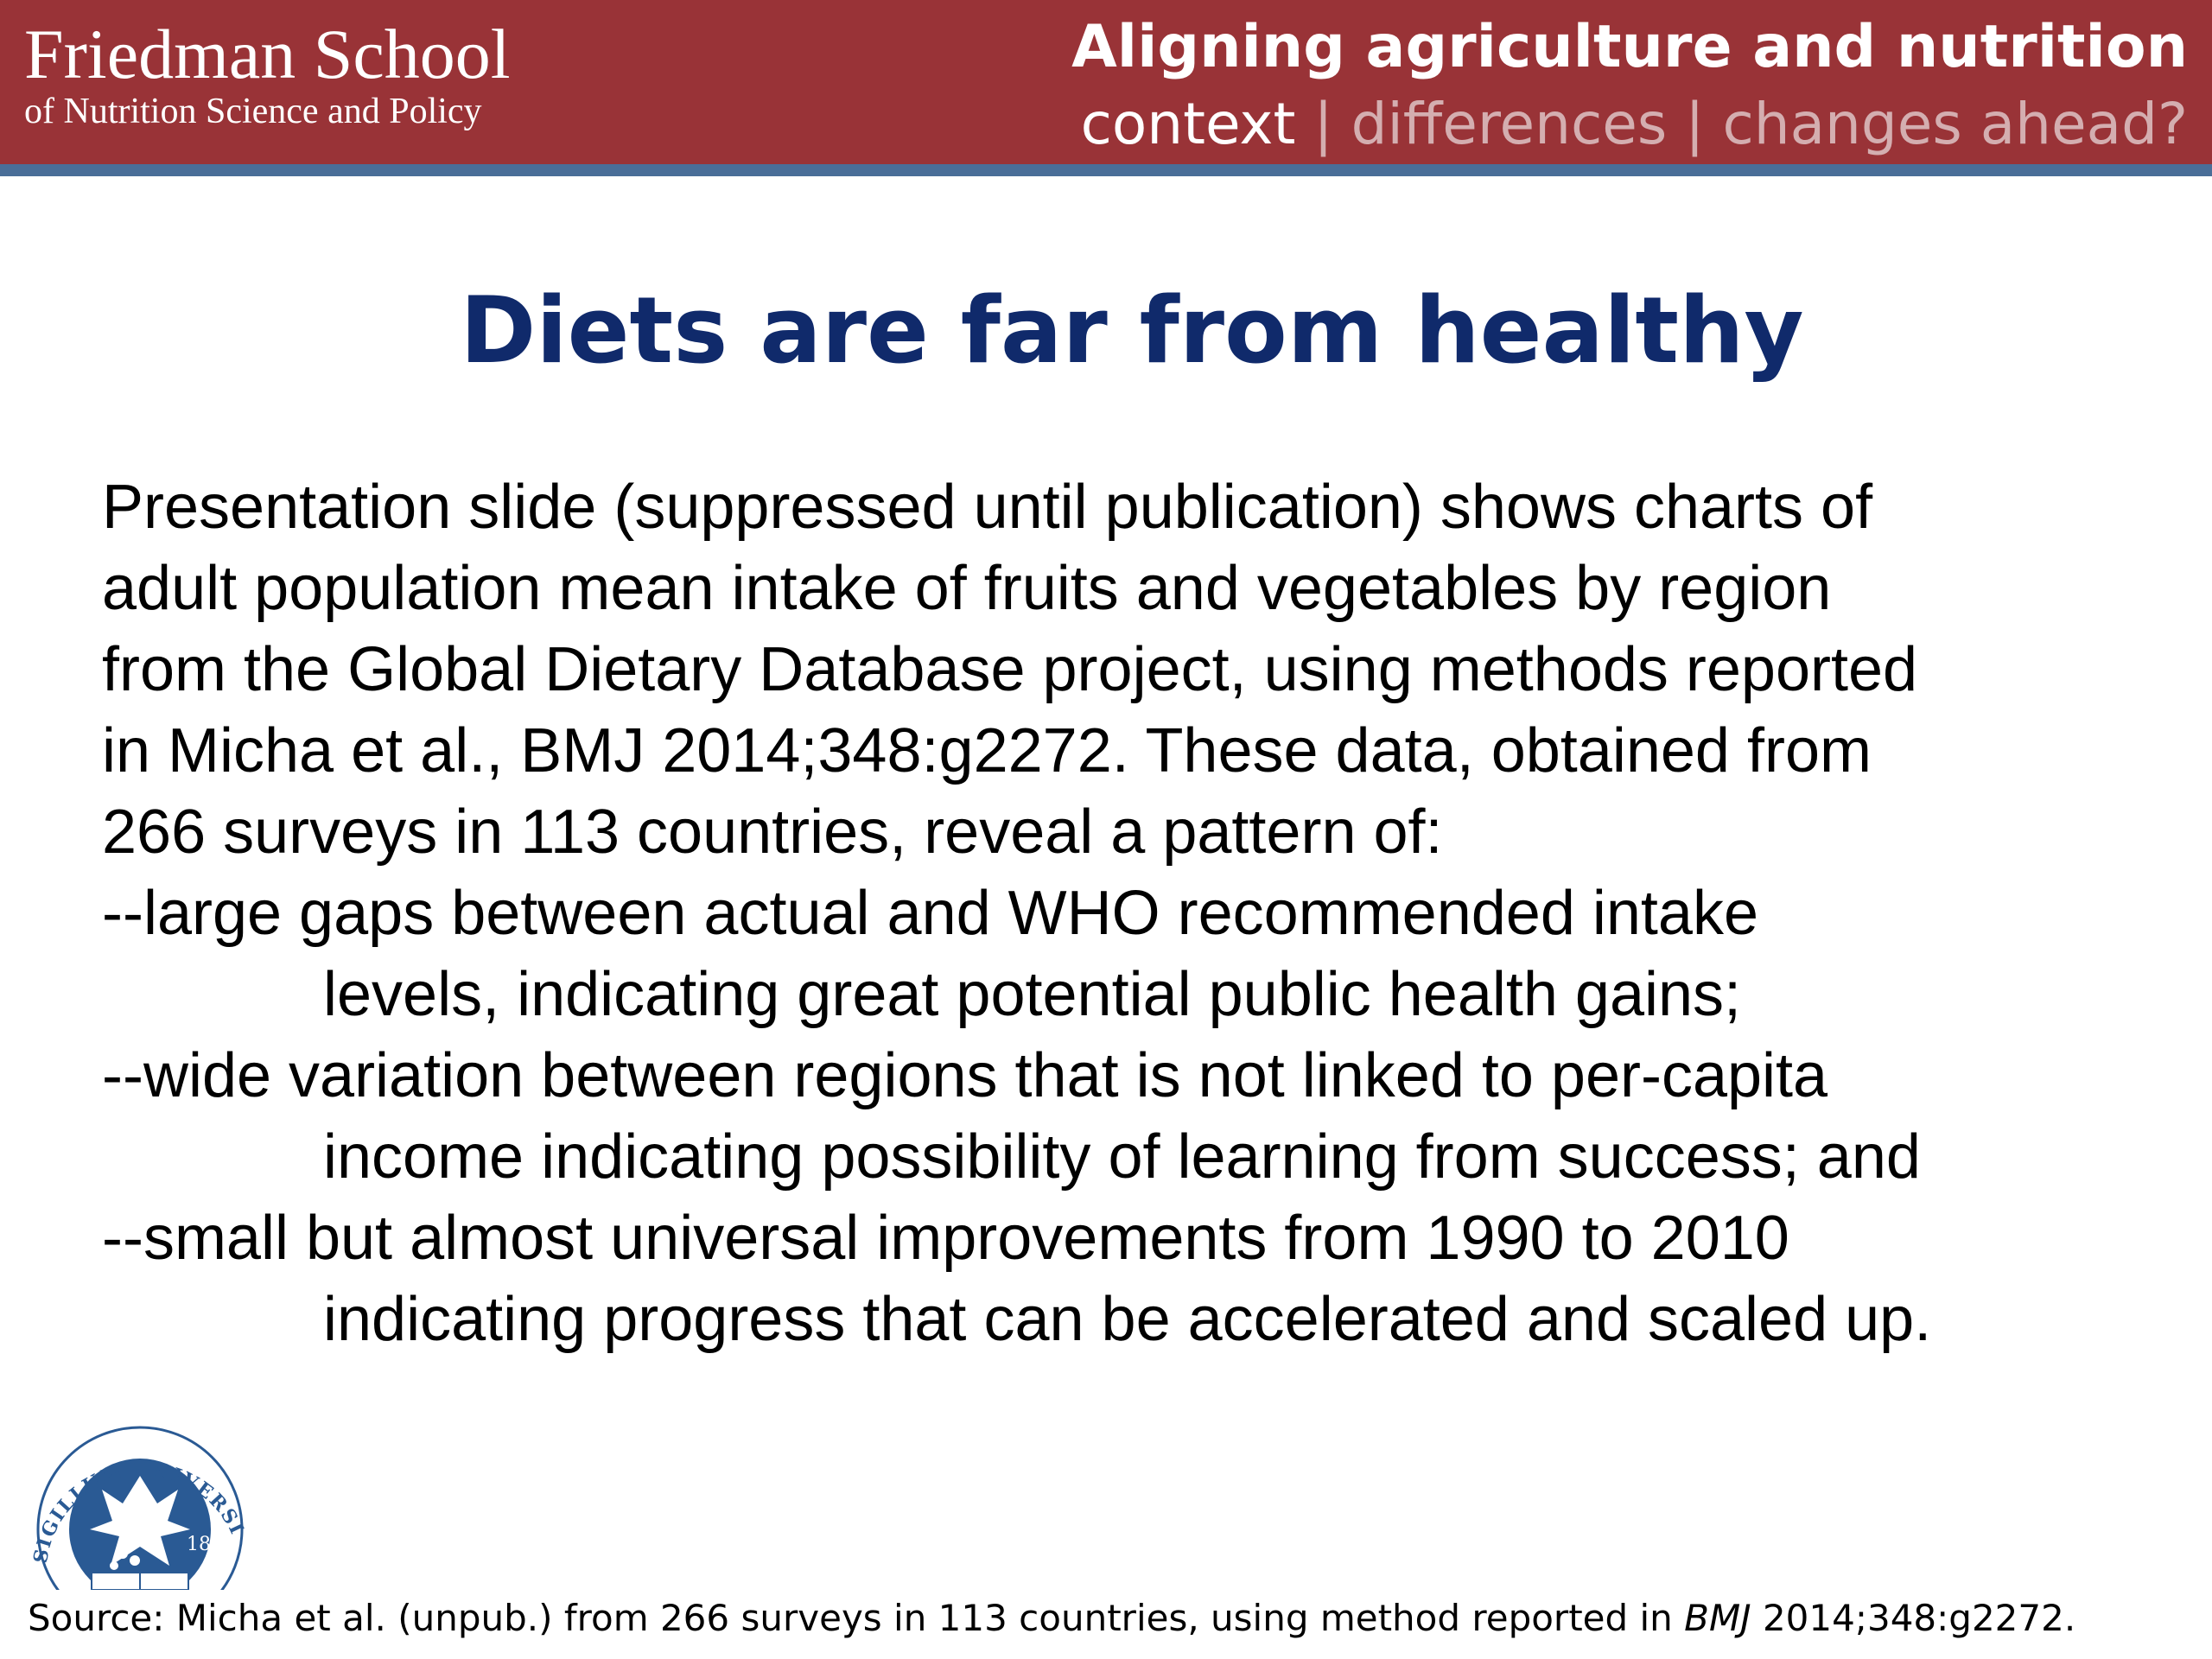  What do you see at coordinates (1717, 1618) in the screenshot?
I see `source-journal: BMJ` at bounding box center [1717, 1618].